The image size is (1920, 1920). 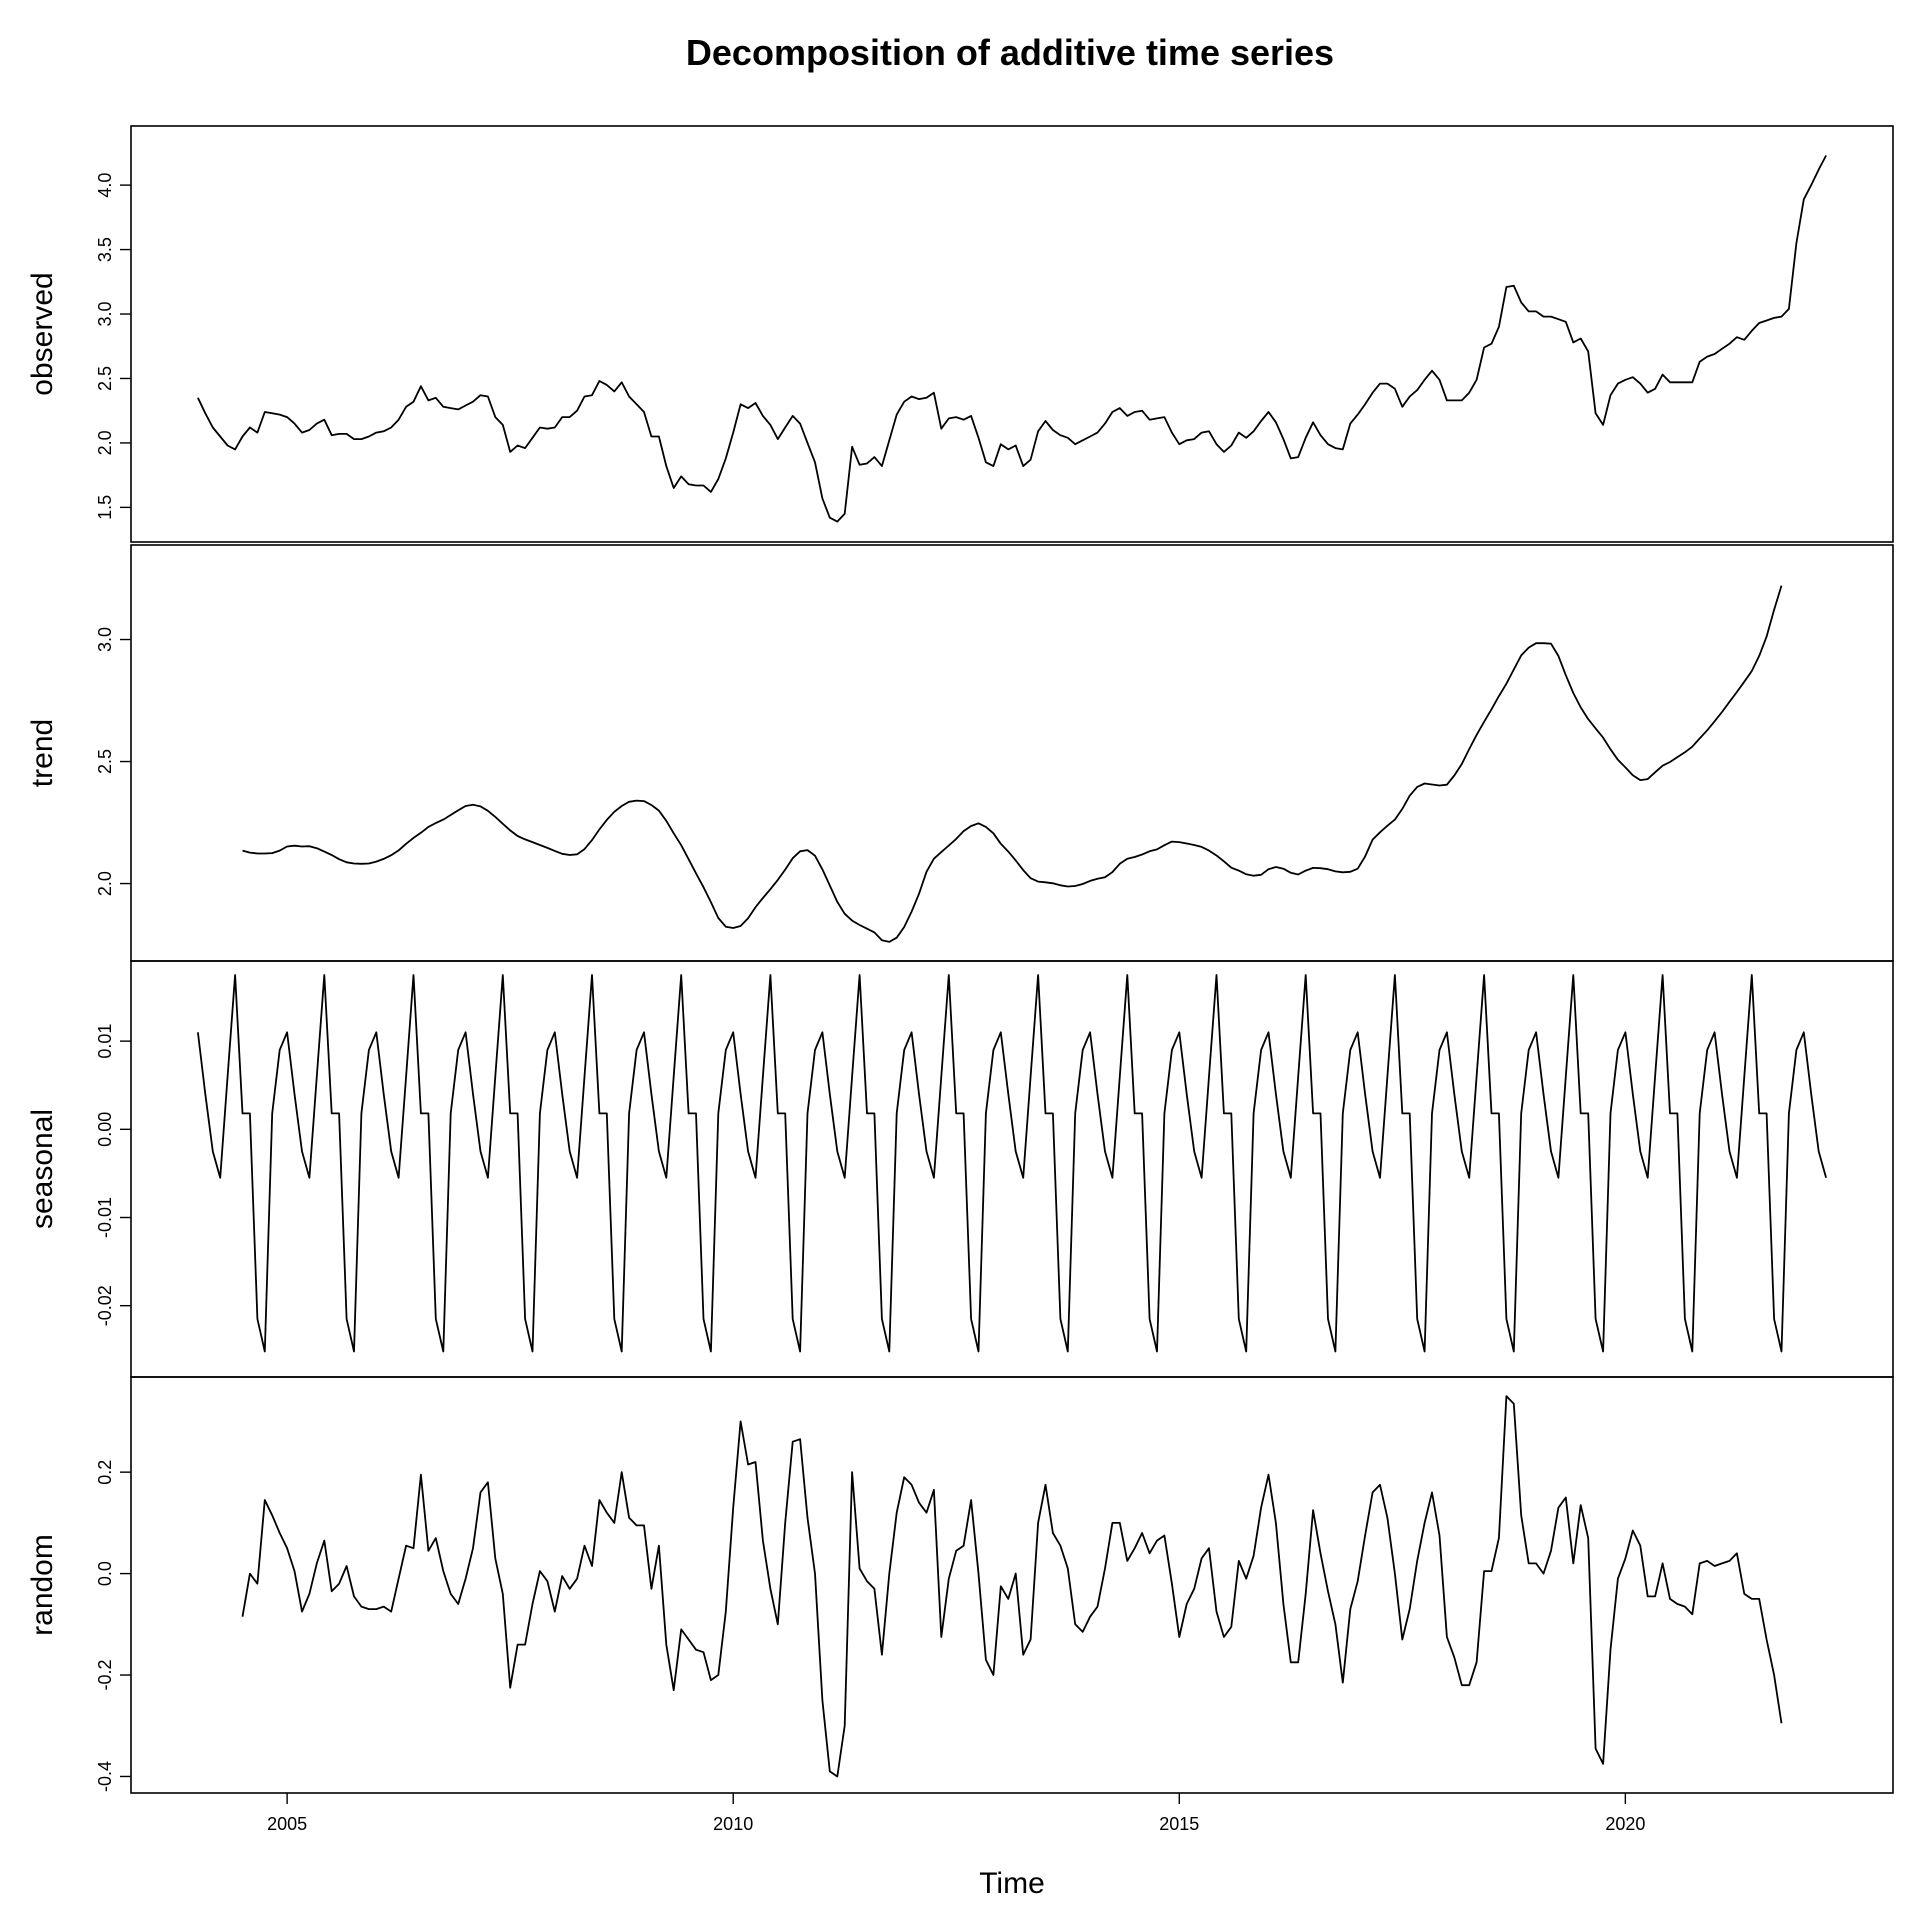 I want to click on seasonal-y-tick-label: 0.00, so click(x=105, y=1129).